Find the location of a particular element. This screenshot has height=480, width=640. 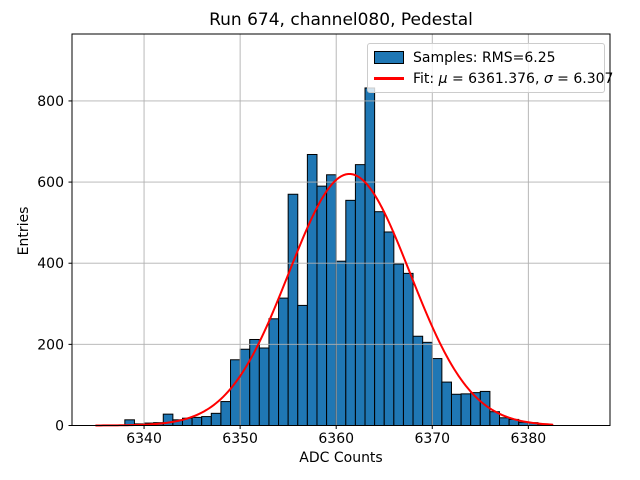

y-tick-label: 200 is located at coordinates (50, 345).